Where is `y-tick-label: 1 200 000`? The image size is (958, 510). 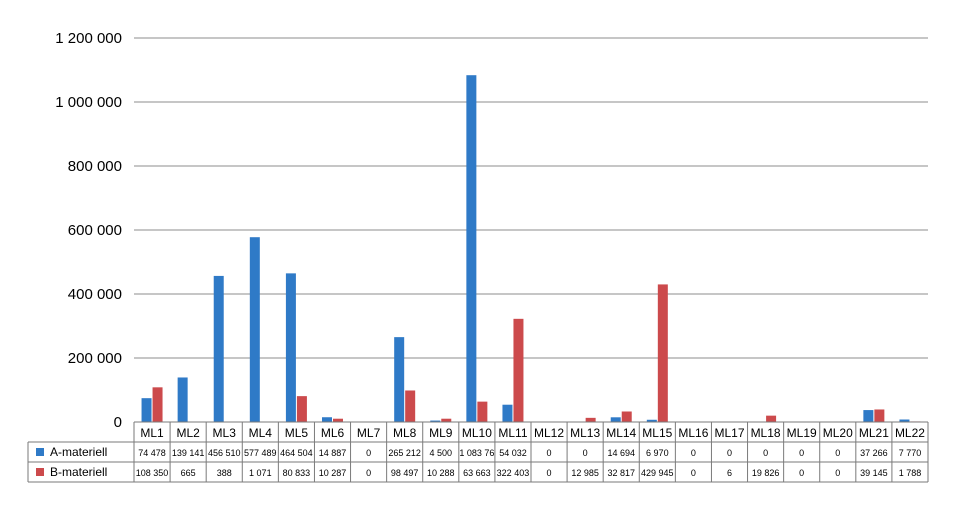
y-tick-label: 1 200 000 is located at coordinates (88, 38).